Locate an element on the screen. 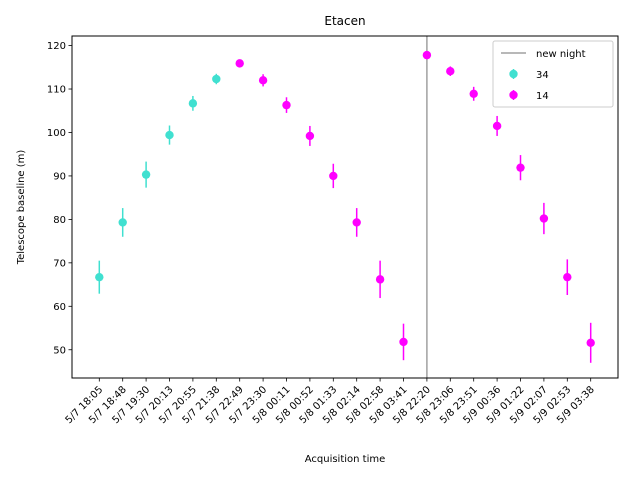  y-tick-label: 120 is located at coordinates (56, 46).